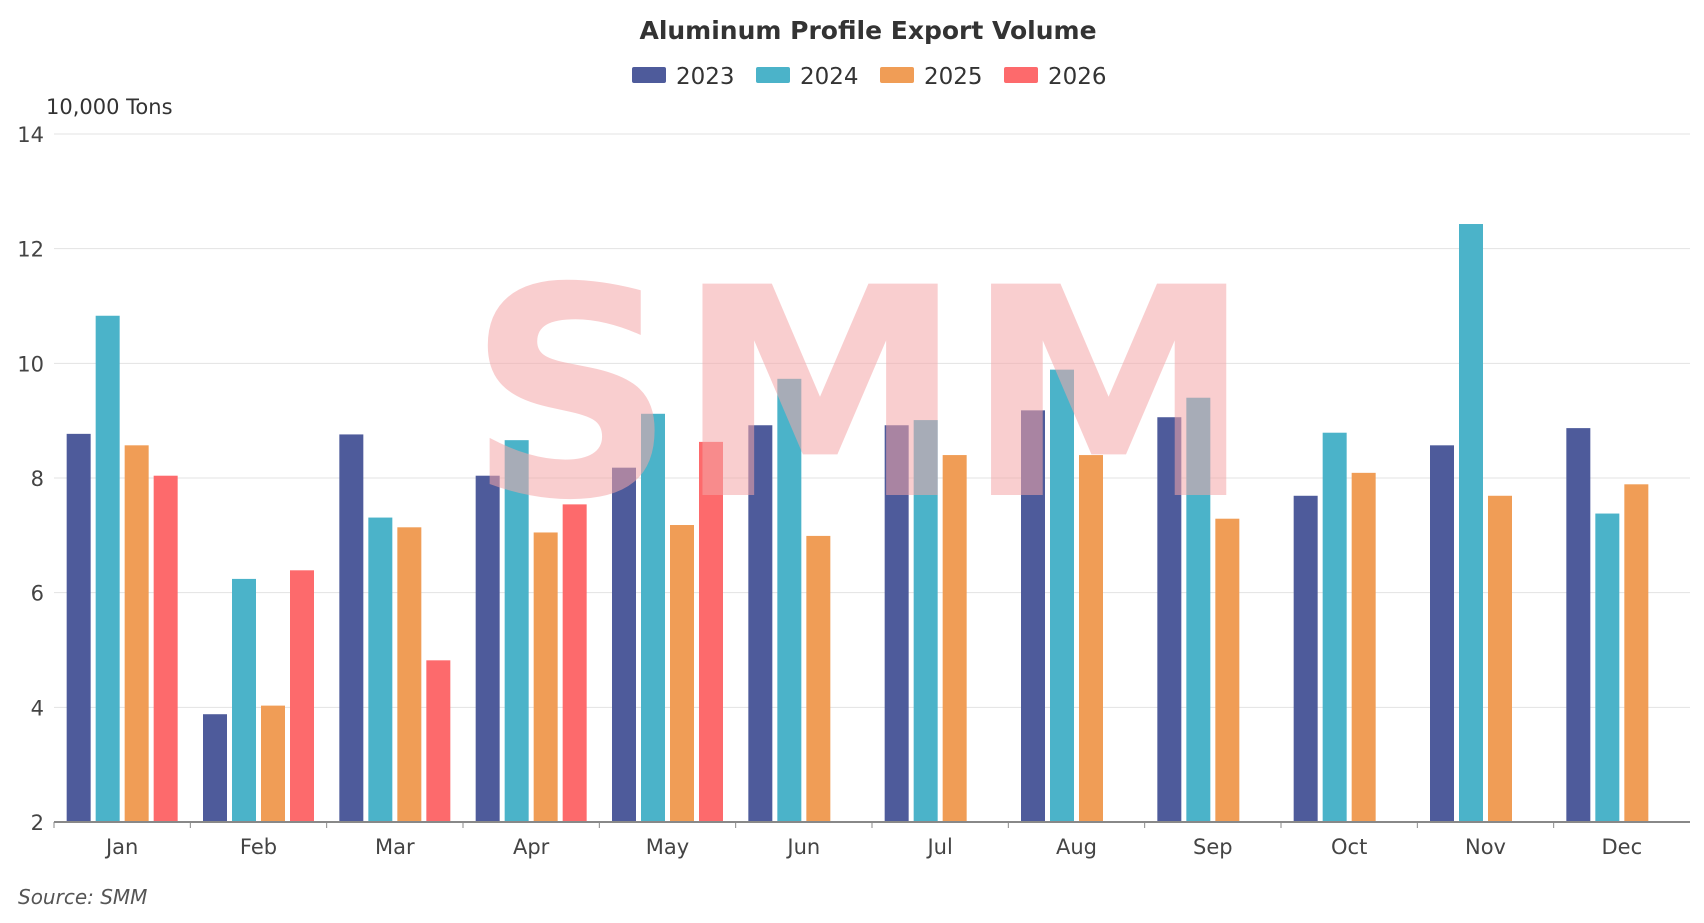 The image size is (1704, 923). What do you see at coordinates (531, 847) in the screenshot?
I see `x-tick-label: Apr` at bounding box center [531, 847].